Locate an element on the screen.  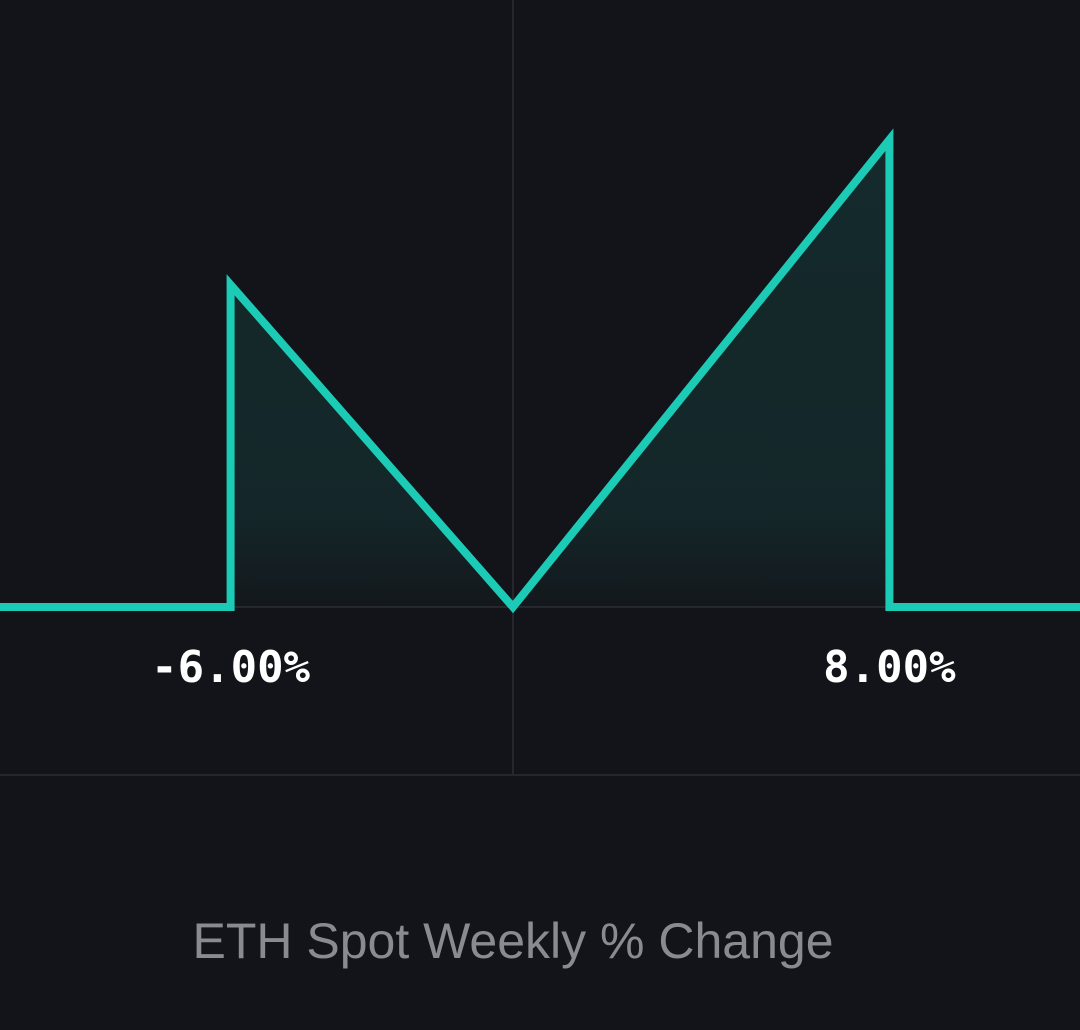
x-tick-label: 8.00% is located at coordinates (889, 667).